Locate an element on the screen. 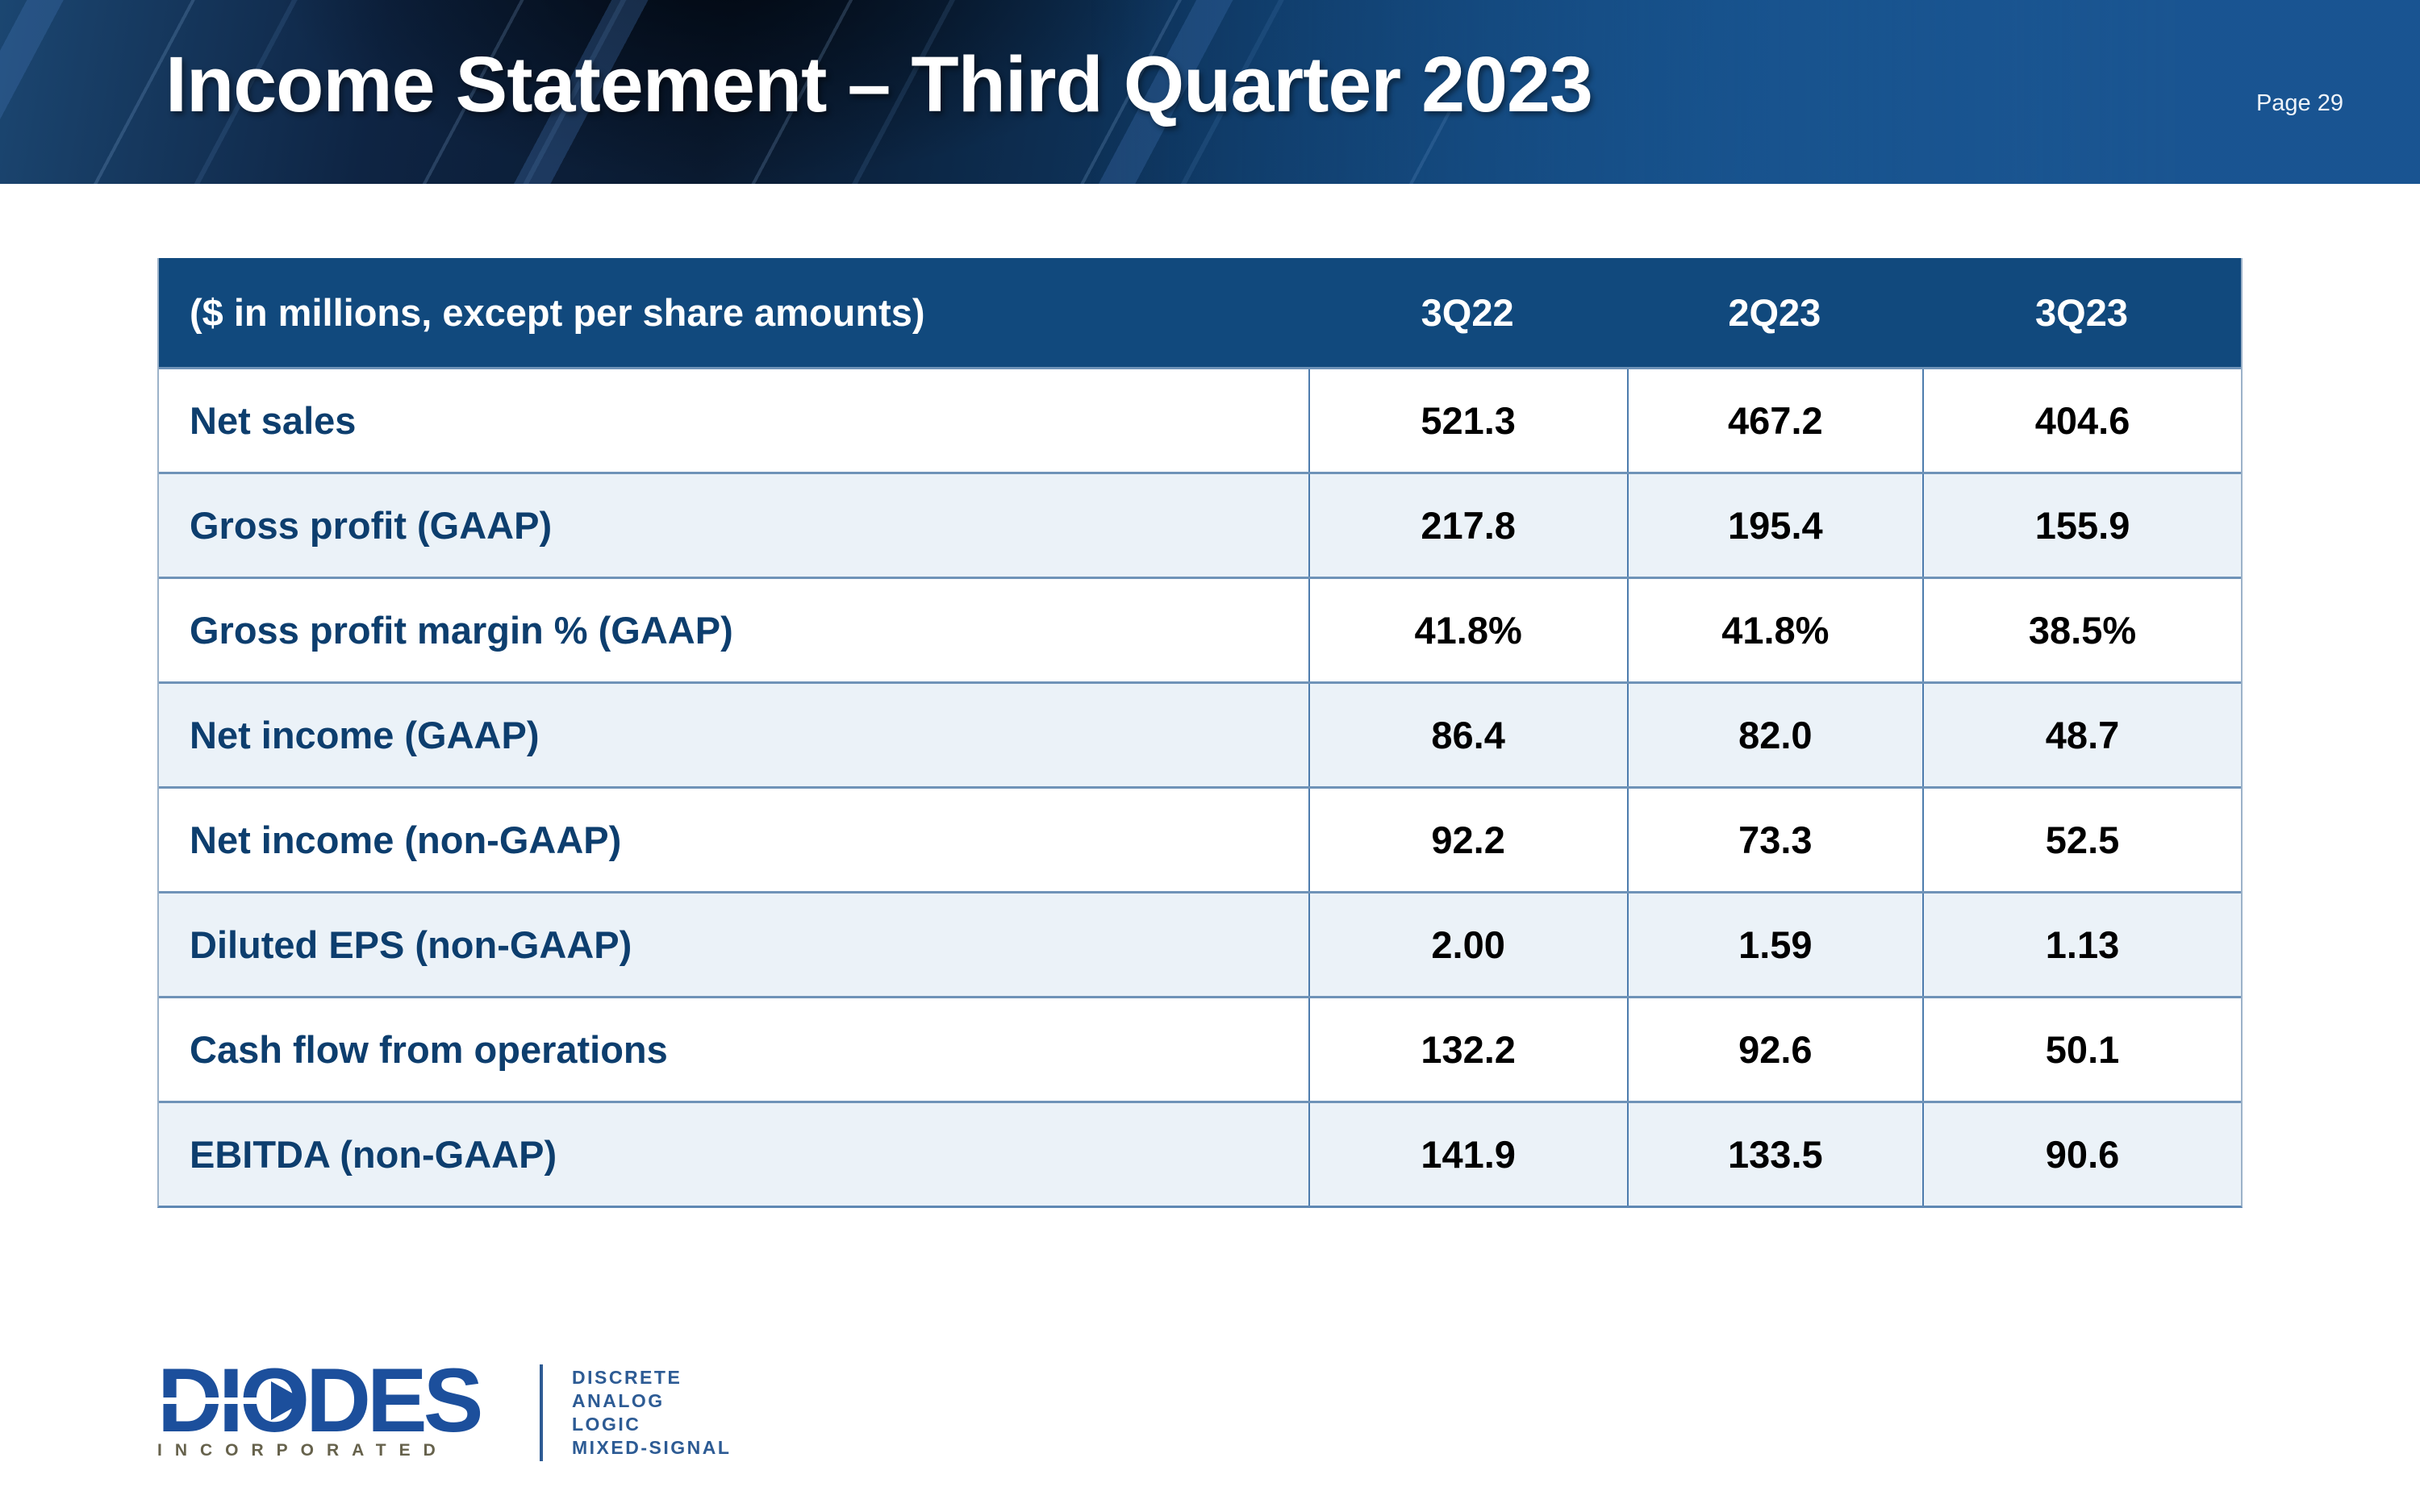 Image resolution: width=2420 pixels, height=1512 pixels. cell-value: 86.4 is located at coordinates (1468, 735).